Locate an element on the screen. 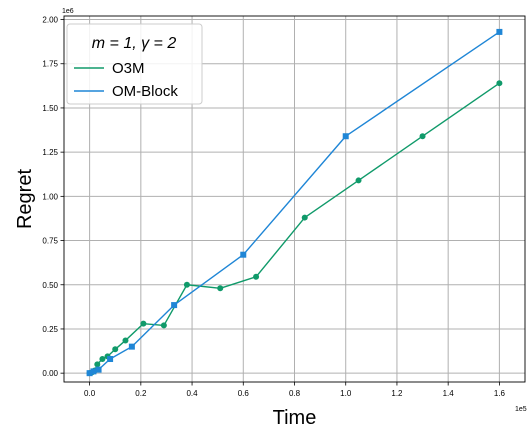 The image size is (528, 432). y-offset-label: 1e6 is located at coordinates (68, 11).